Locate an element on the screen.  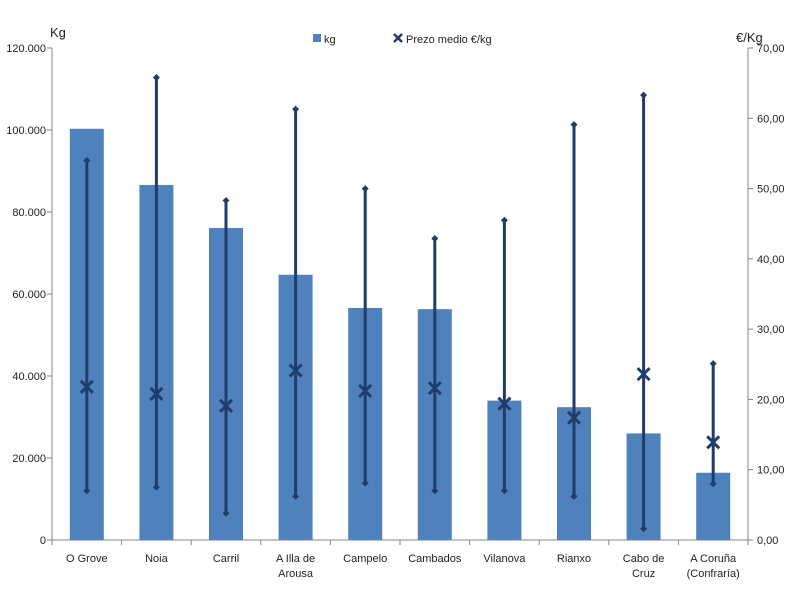
category-label: Noia is located at coordinates (157, 559).